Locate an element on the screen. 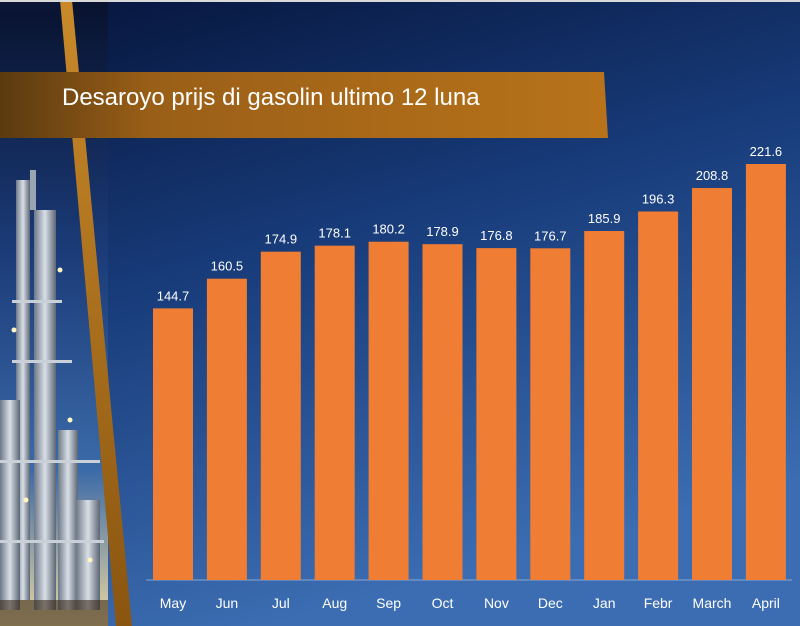 The width and height of the screenshot is (800, 626). data-label-april: 221.6 is located at coordinates (766, 151).